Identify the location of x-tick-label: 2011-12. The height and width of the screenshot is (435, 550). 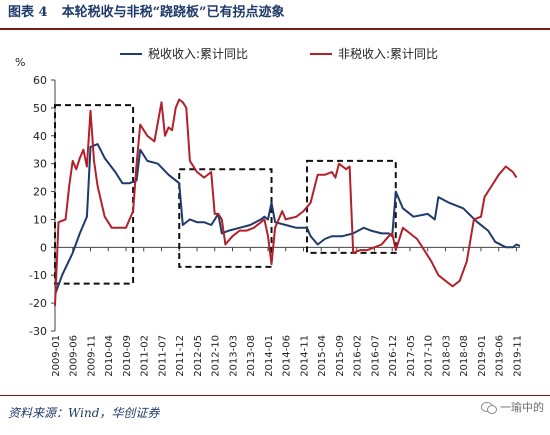
(180, 356).